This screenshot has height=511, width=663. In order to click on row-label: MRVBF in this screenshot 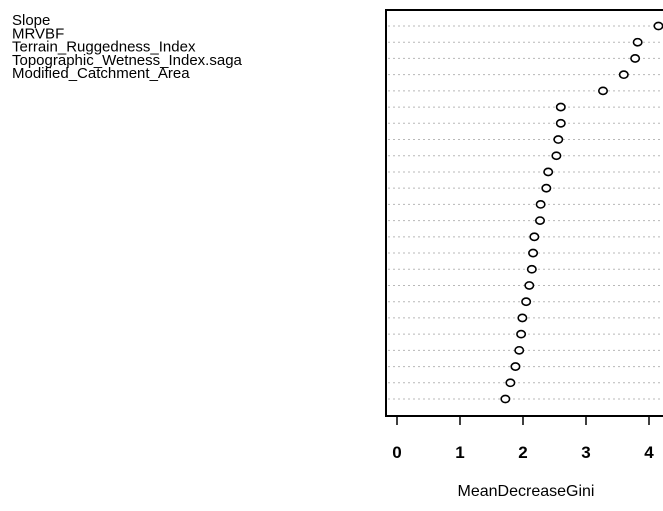, I will do `click(38, 33)`.